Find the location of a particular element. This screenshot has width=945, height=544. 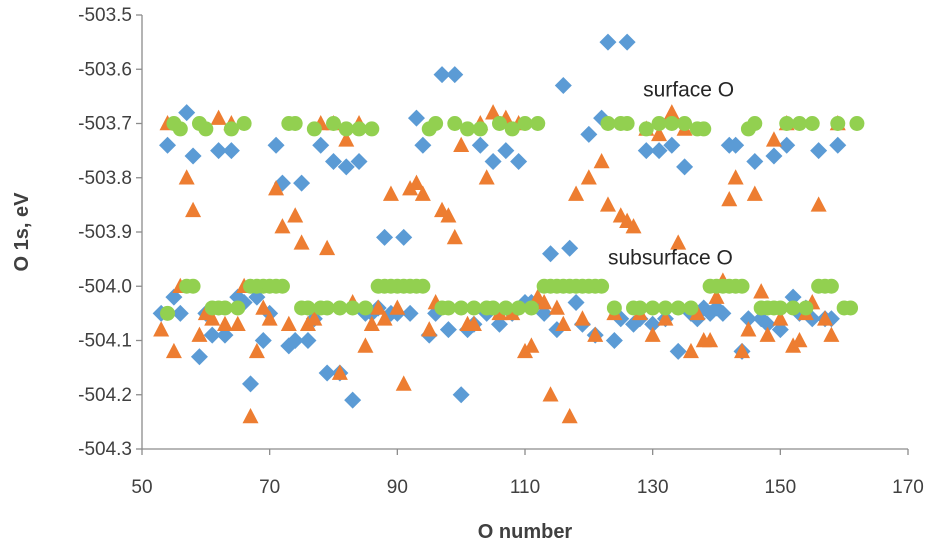

x-tick-label: 110 is located at coordinates (525, 487).